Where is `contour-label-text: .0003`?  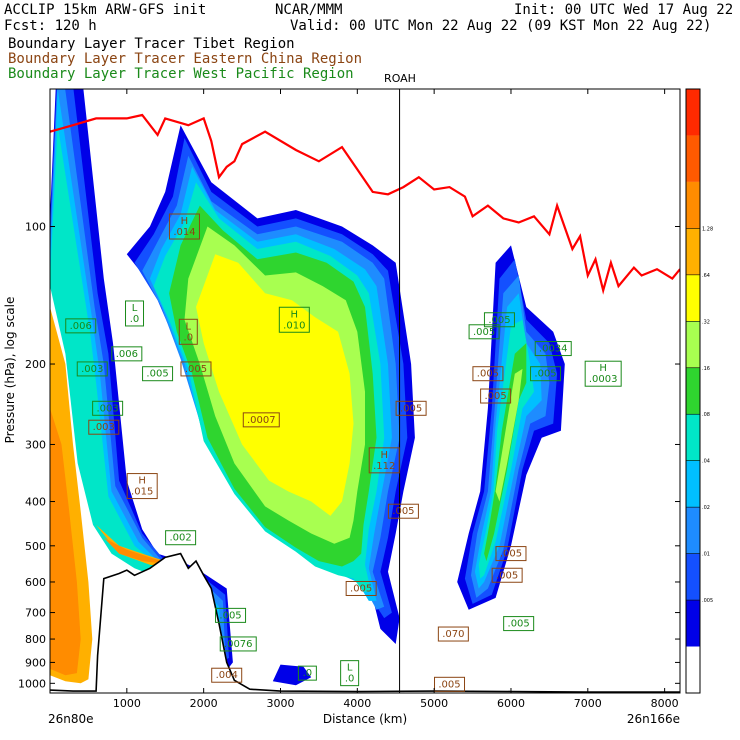 contour-label-text: .0003 is located at coordinates (603, 379).